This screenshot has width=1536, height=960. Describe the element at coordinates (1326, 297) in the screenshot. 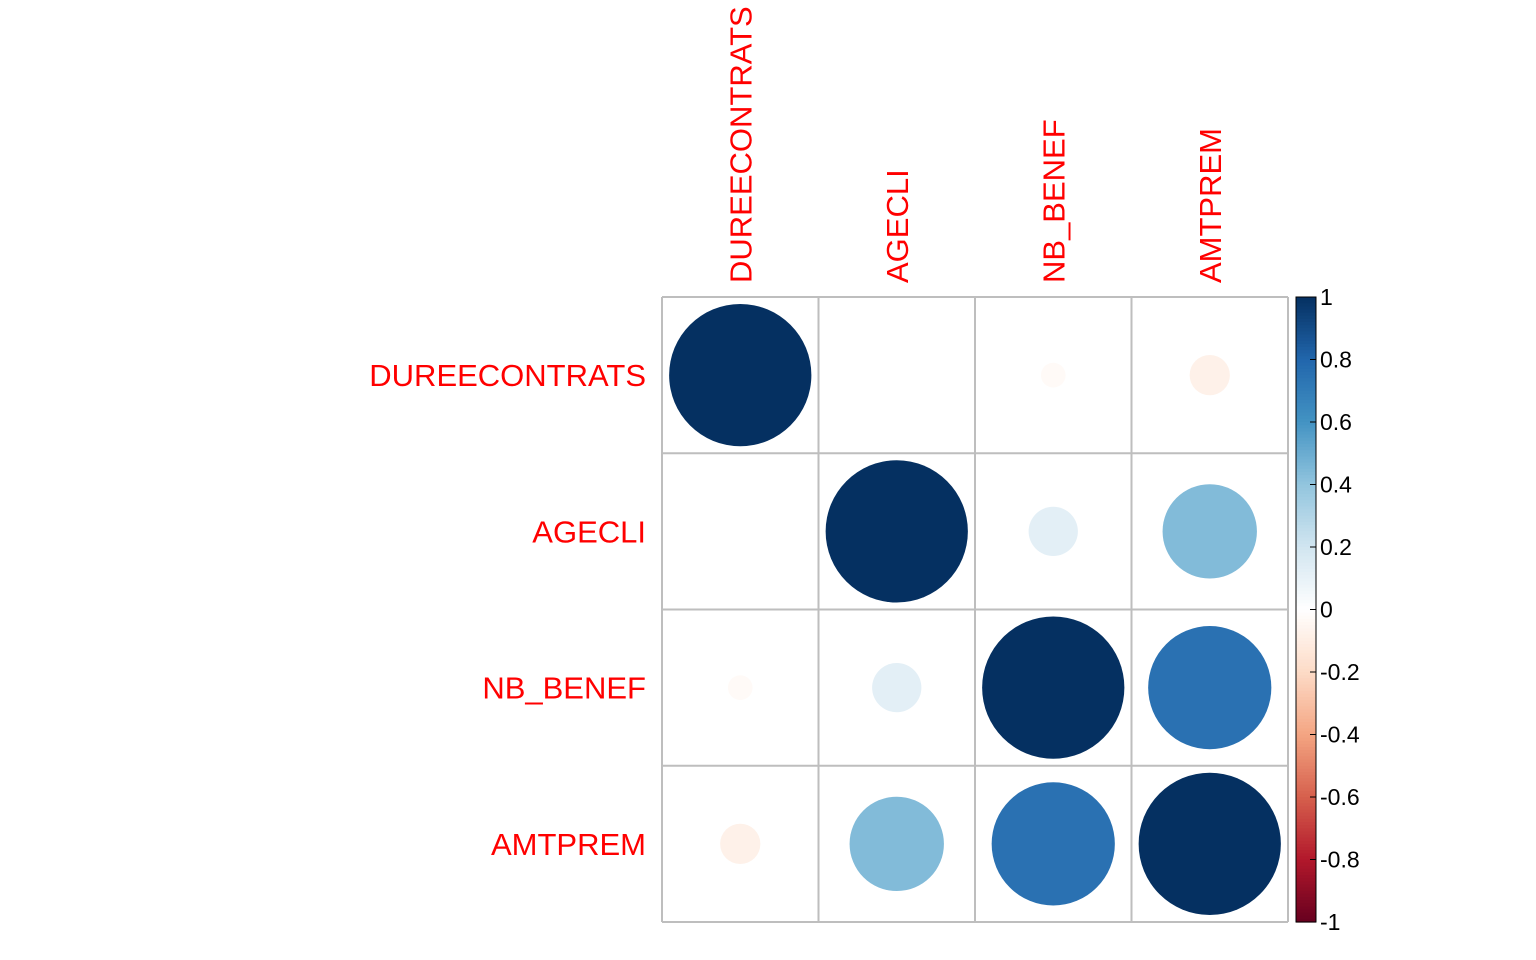

I see `colorbar-tick-label: 1` at that location.